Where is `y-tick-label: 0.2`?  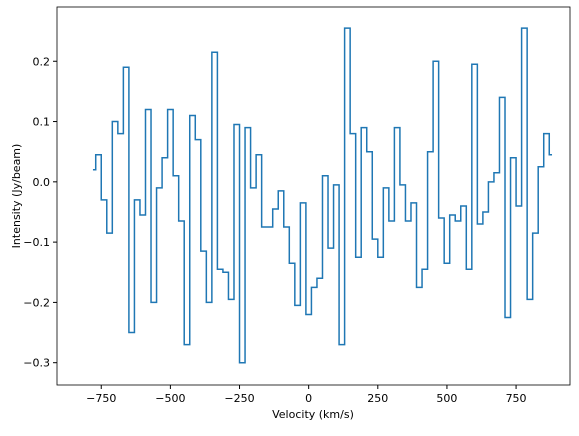 y-tick-label: 0.2 is located at coordinates (42, 61).